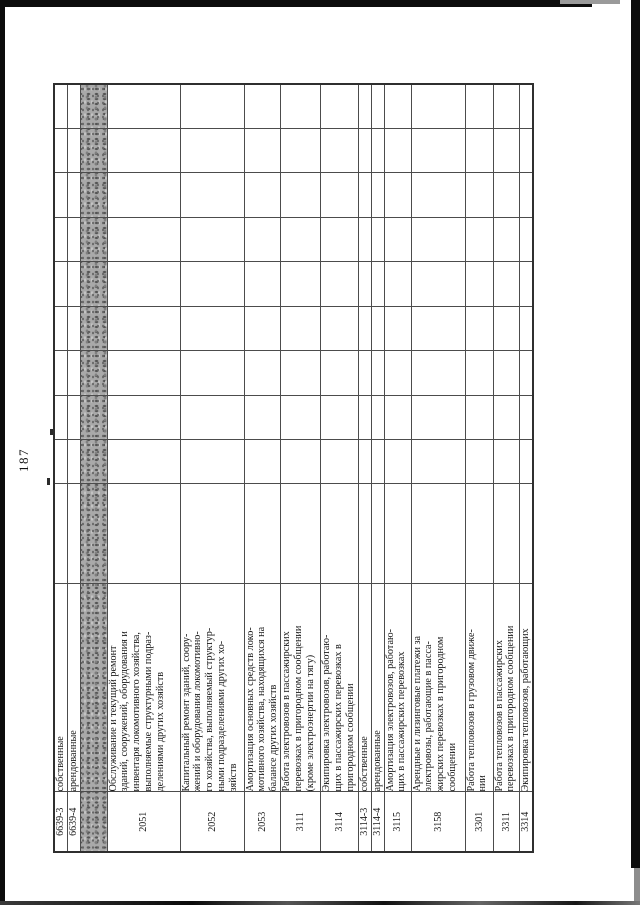 The width and height of the screenshot is (640, 905). What do you see at coordinates (378, 688) in the screenshot?
I see `row-description: арендованные` at bounding box center [378, 688].